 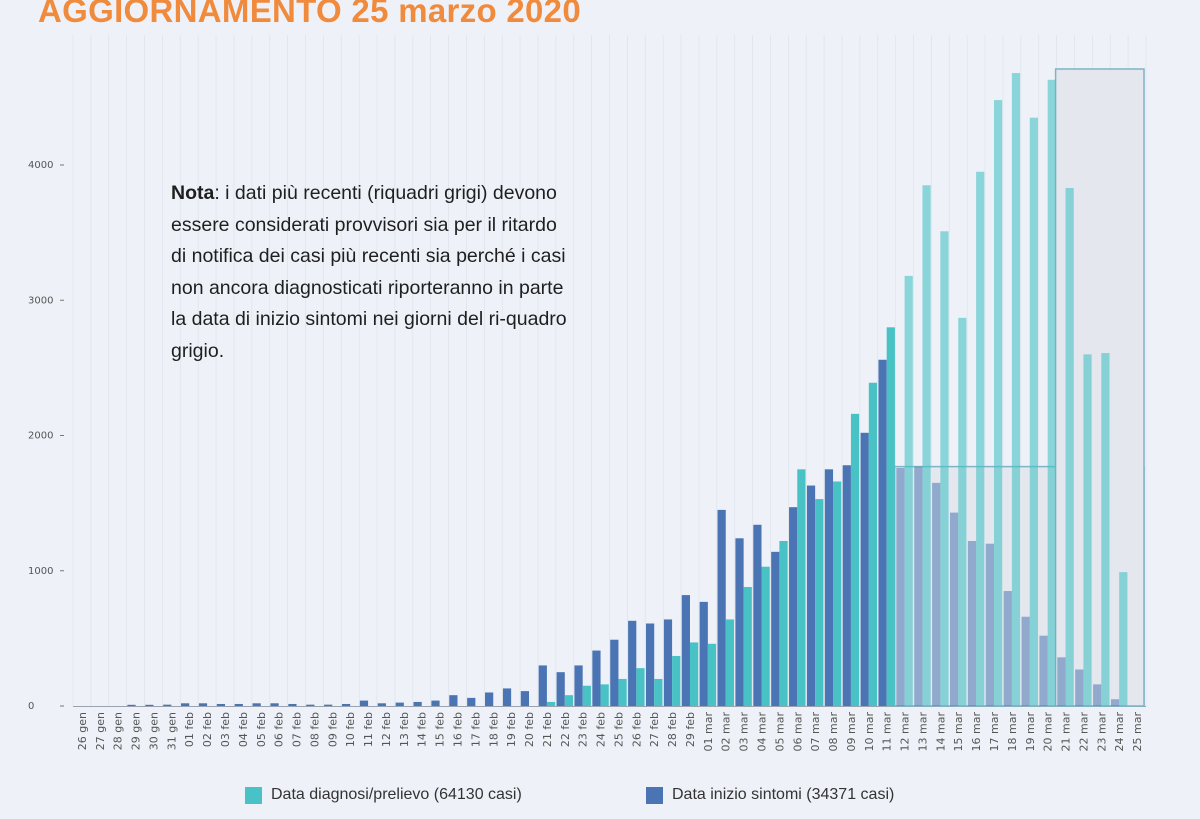 What do you see at coordinates (547, 729) in the screenshot?
I see `x-tick-label: 21 feb` at bounding box center [547, 729].